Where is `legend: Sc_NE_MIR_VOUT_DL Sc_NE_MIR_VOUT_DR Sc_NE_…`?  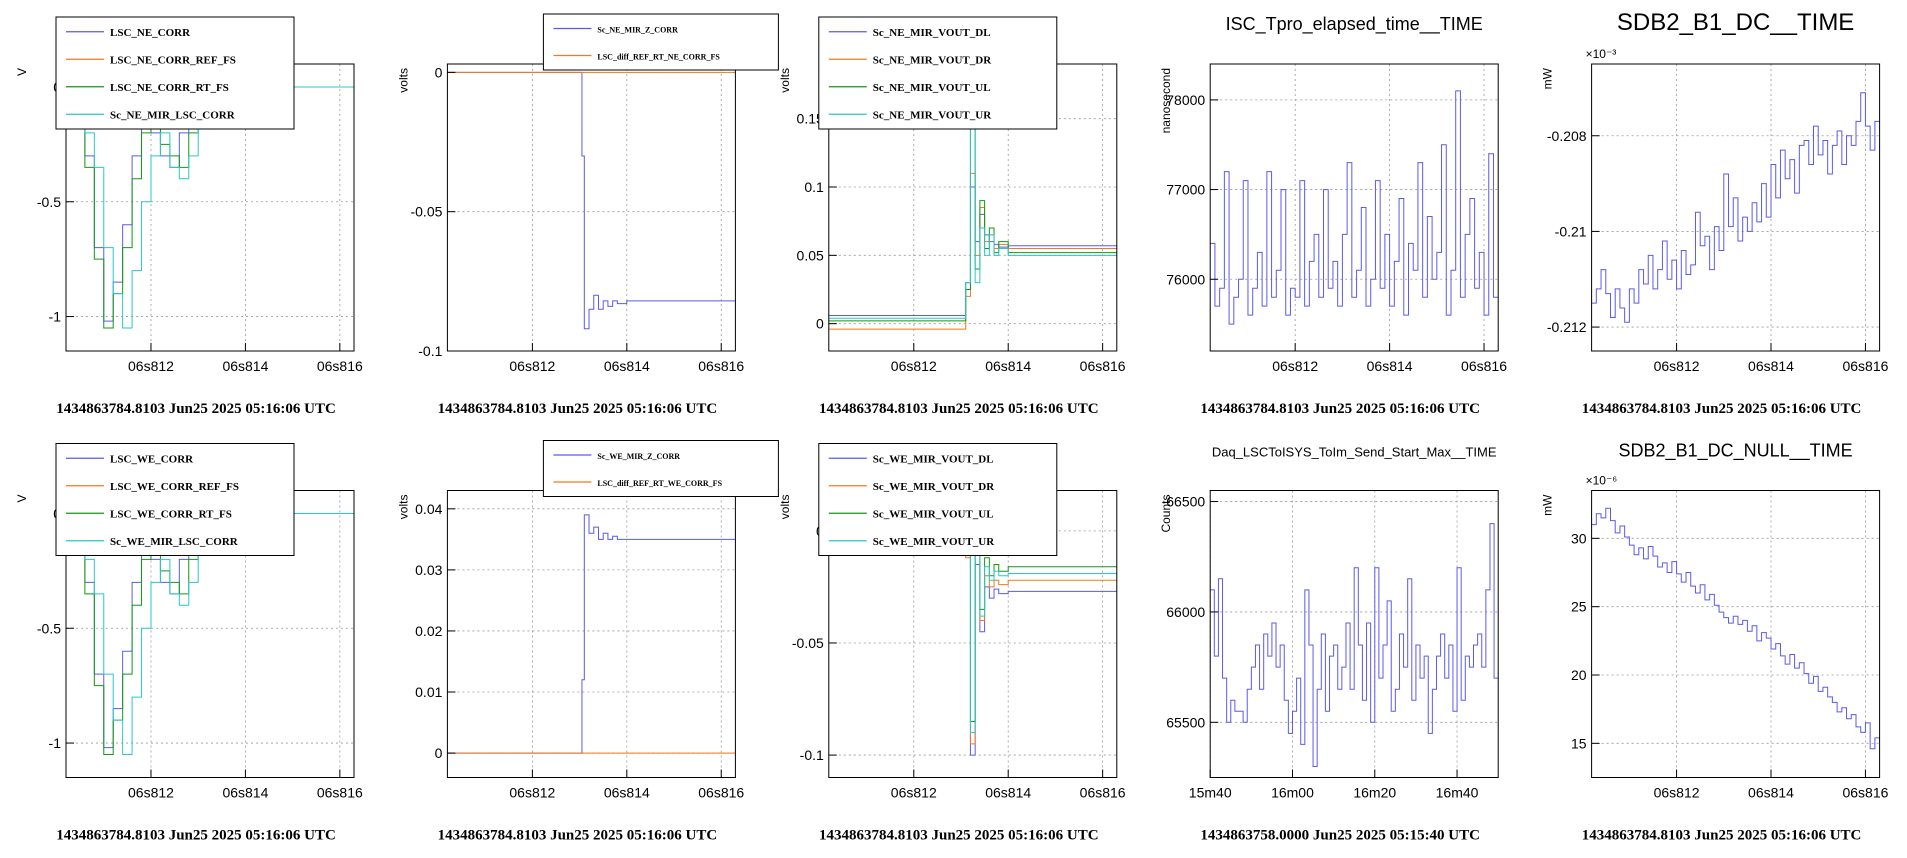
legend: Sc_NE_MIR_VOUT_DL Sc_NE_MIR_VOUT_DR Sc_NE_… is located at coordinates (938, 73).